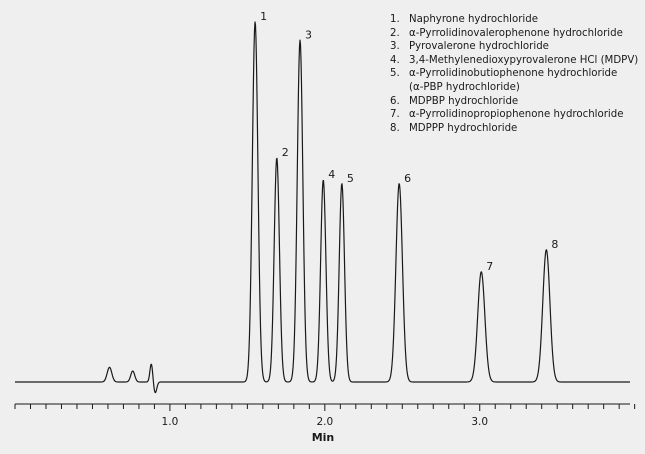 The image size is (645, 454). I want to click on legend-item-number: 1., so click(395, 19).